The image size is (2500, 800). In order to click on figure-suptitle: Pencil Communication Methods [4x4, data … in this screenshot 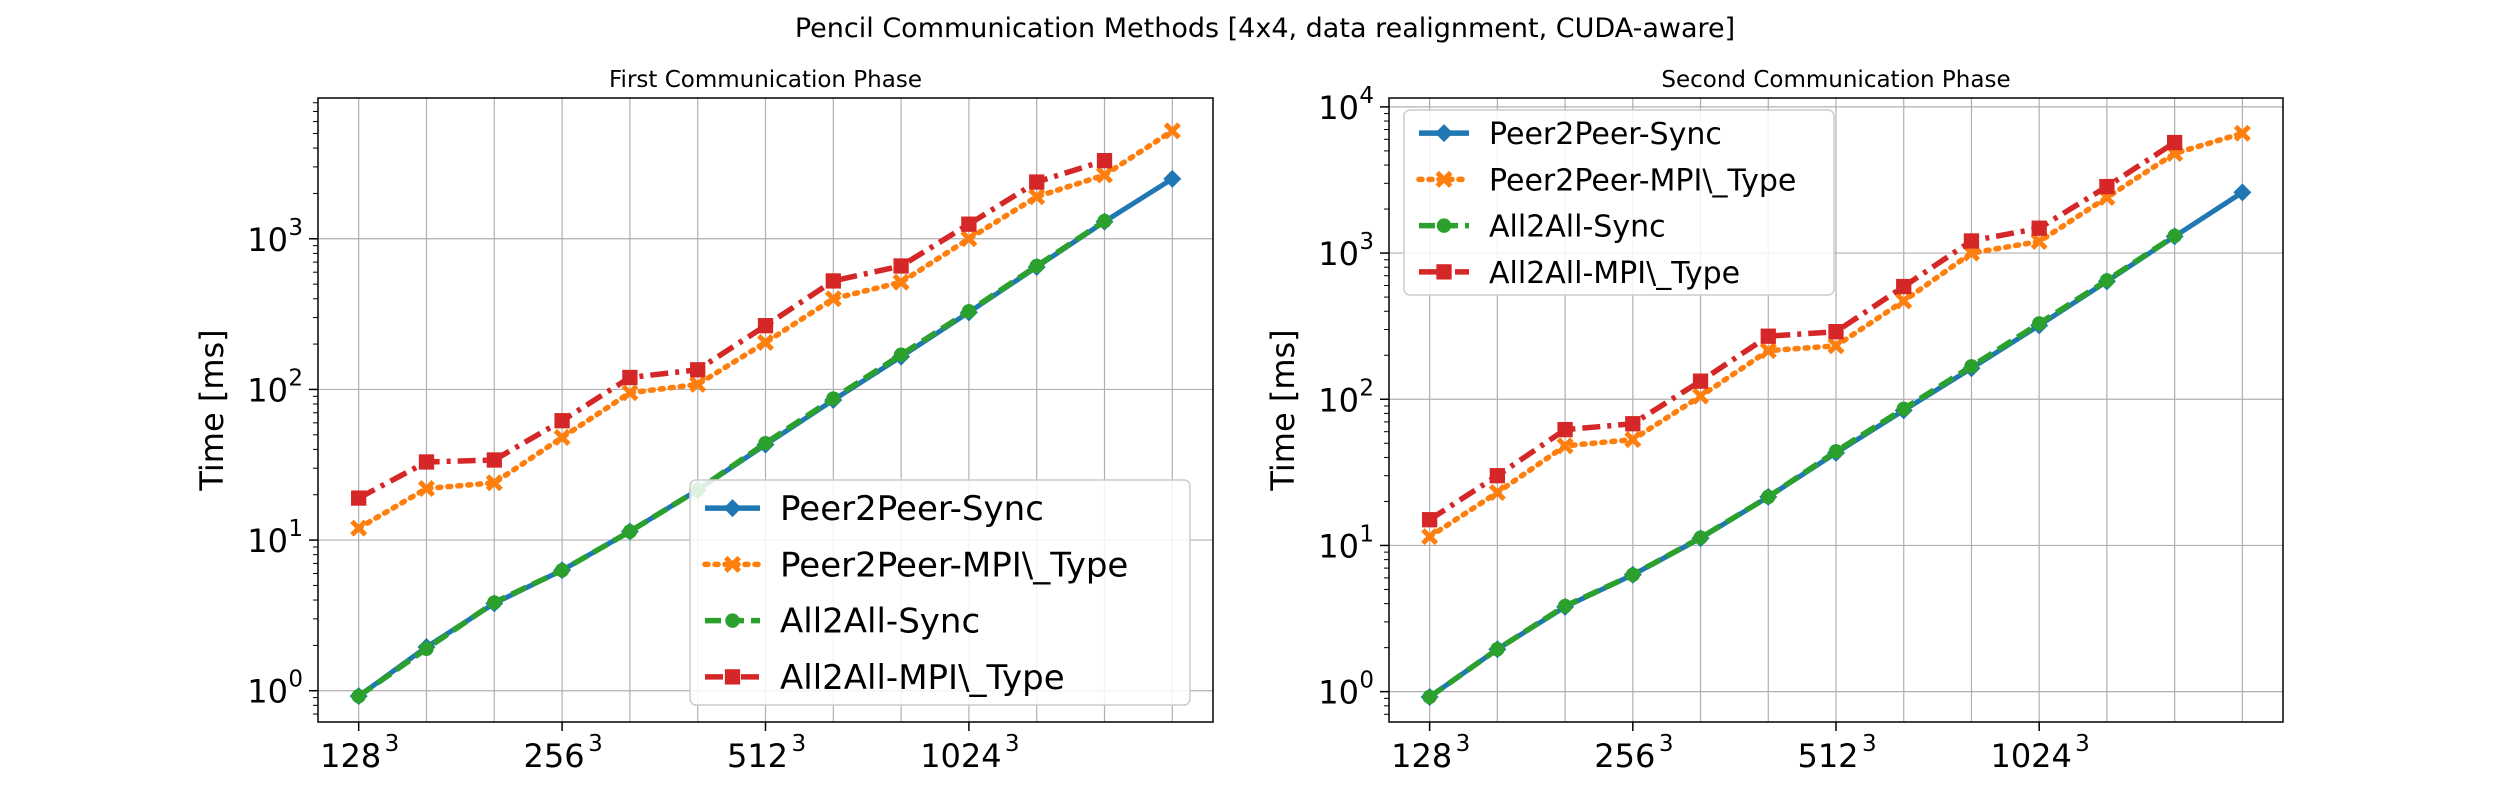, I will do `click(1265, 28)`.